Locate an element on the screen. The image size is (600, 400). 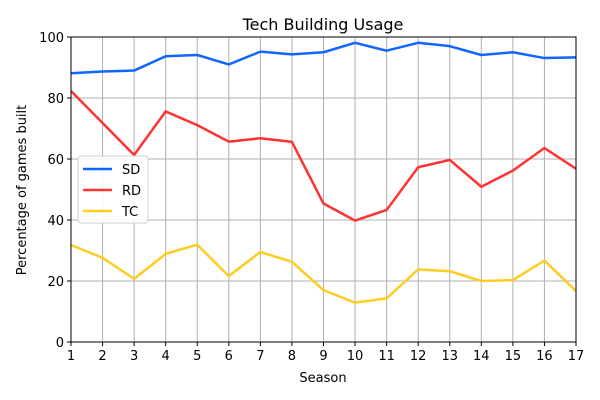
x-tick-label: 17 is located at coordinates (576, 356).